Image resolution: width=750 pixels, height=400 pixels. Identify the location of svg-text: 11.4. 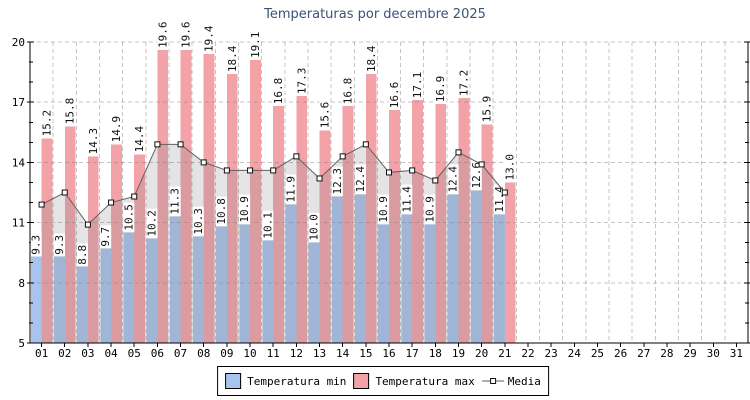
(406, 199).